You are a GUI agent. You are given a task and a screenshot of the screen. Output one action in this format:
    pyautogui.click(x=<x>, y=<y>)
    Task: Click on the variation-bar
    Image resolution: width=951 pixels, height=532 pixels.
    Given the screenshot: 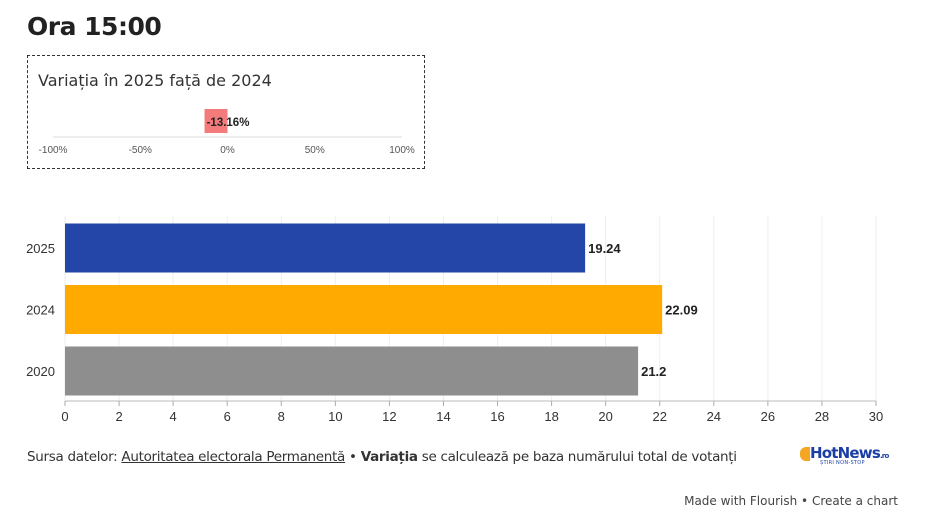 What is the action you would take?
    pyautogui.click(x=216, y=121)
    